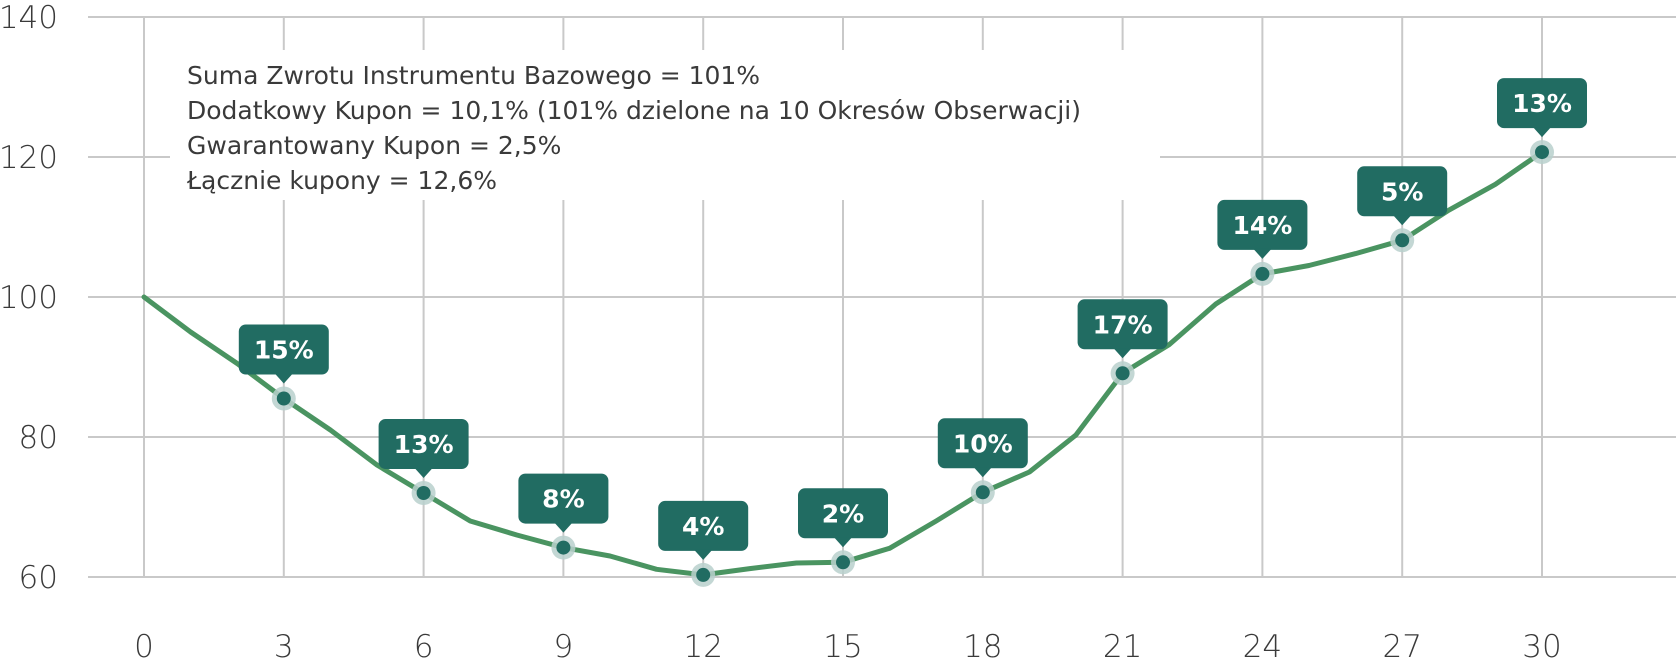  I want to click on x-tick-label-21: 21, so click(1122, 644).